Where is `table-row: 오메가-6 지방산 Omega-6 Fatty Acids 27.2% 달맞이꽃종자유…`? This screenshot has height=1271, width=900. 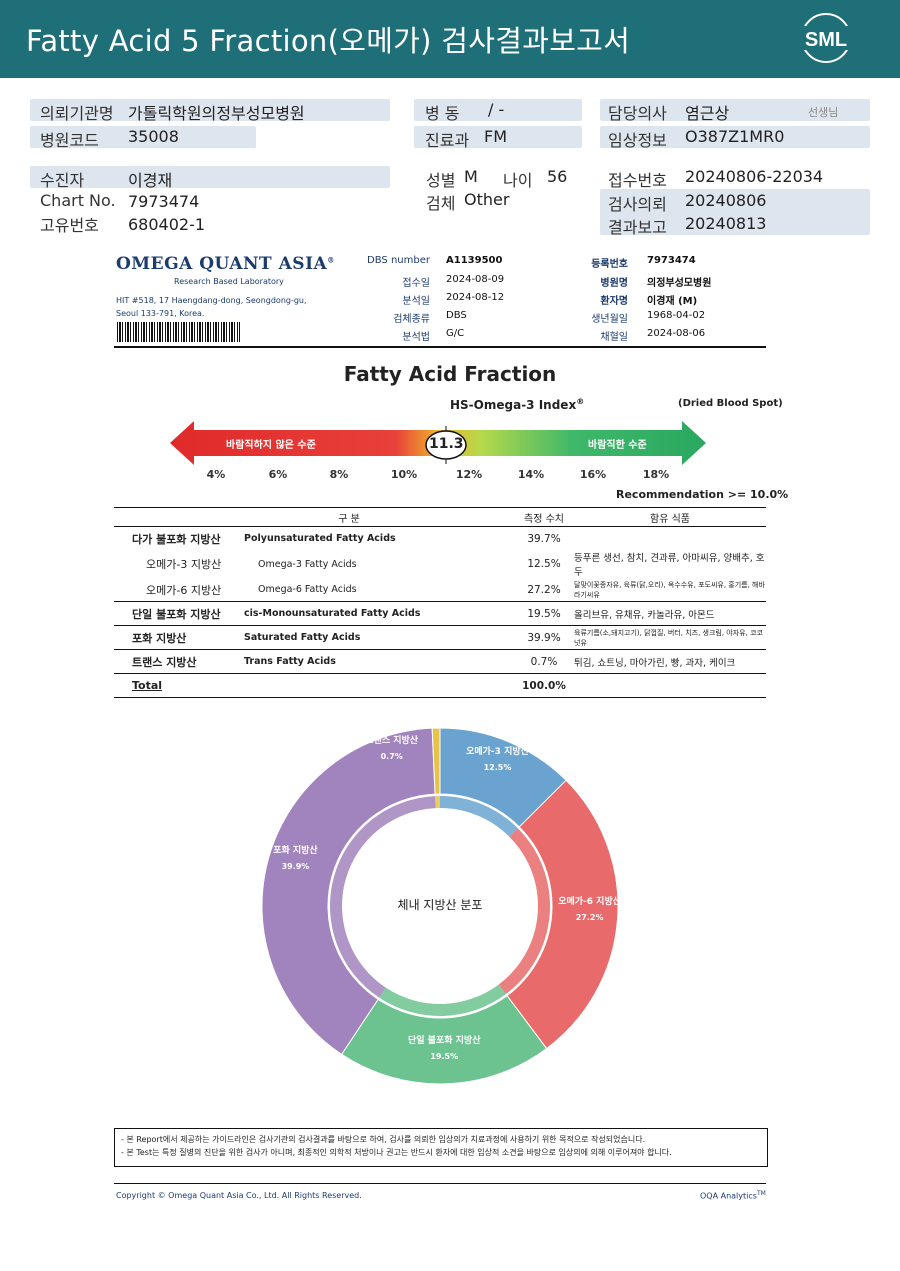 table-row: 오메가-6 지방산 Omega-6 Fatty Acids 27.2% 달맞이꽃종자유… is located at coordinates (440, 590).